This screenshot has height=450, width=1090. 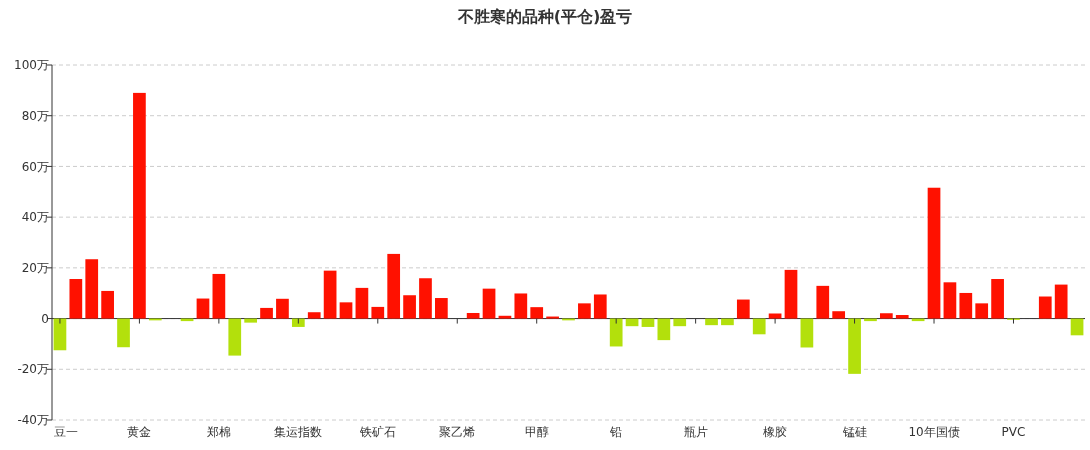 What do you see at coordinates (298, 432) in the screenshot?
I see `x-tick-label: 集运指数` at bounding box center [298, 432].